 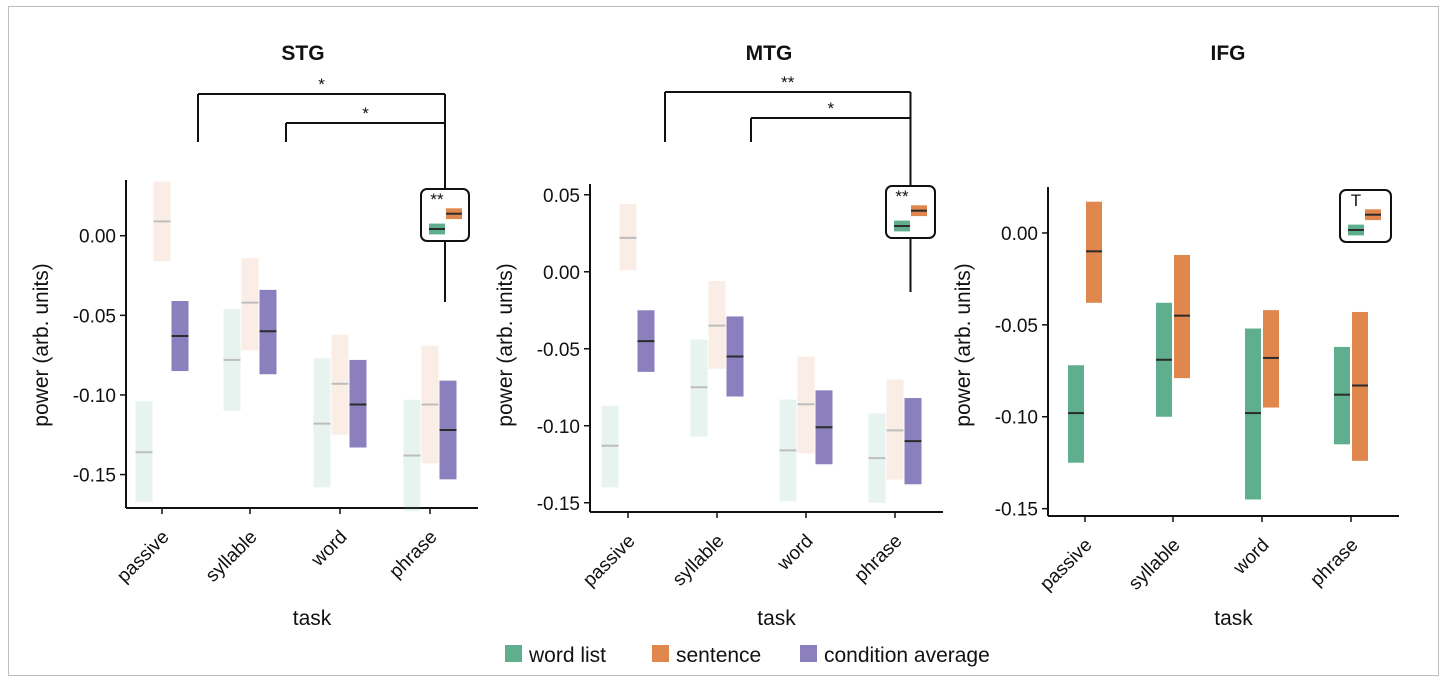 What do you see at coordinates (1228, 53) in the screenshot?
I see `panel-title: IFG` at bounding box center [1228, 53].